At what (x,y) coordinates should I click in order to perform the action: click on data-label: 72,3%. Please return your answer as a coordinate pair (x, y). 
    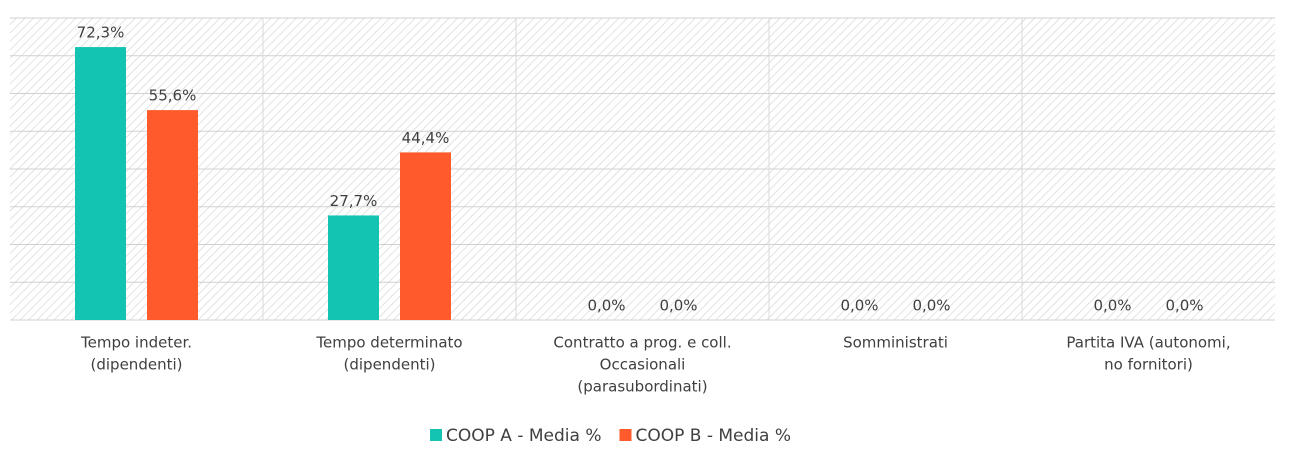
    Looking at the image, I should click on (101, 33).